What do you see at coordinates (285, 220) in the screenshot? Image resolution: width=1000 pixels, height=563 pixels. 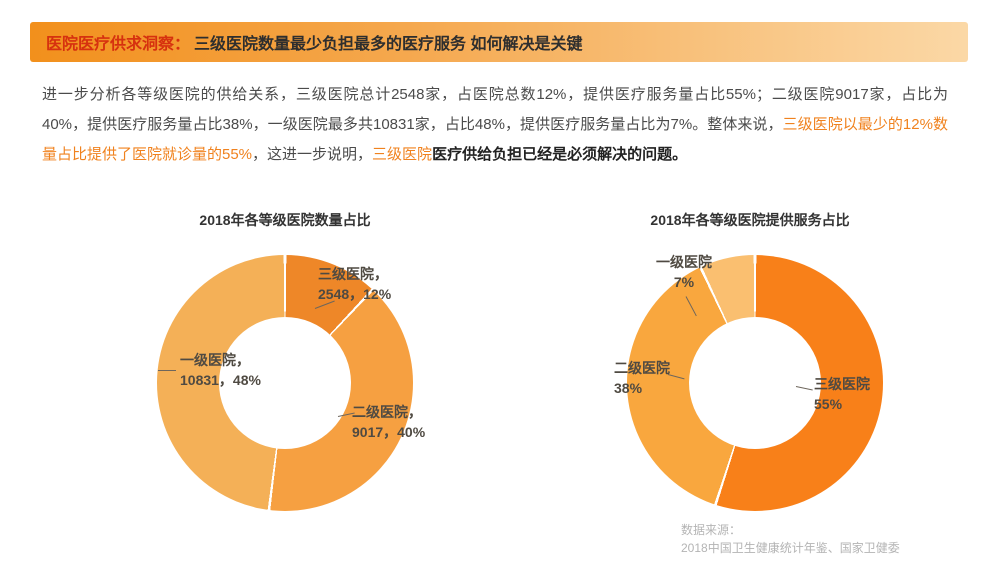 I see `chart-title-count: 2018年各等级医院数量占比` at bounding box center [285, 220].